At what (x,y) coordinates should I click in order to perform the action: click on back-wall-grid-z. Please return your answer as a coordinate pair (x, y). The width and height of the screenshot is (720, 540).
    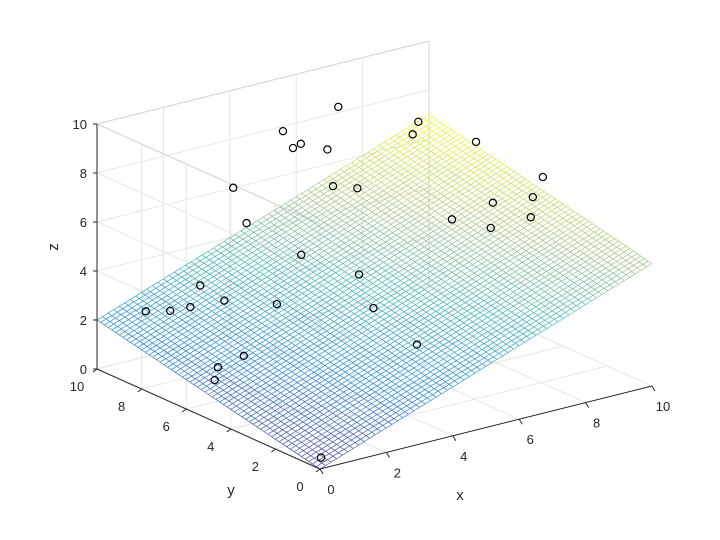
    Looking at the image, I should click on (263, 180).